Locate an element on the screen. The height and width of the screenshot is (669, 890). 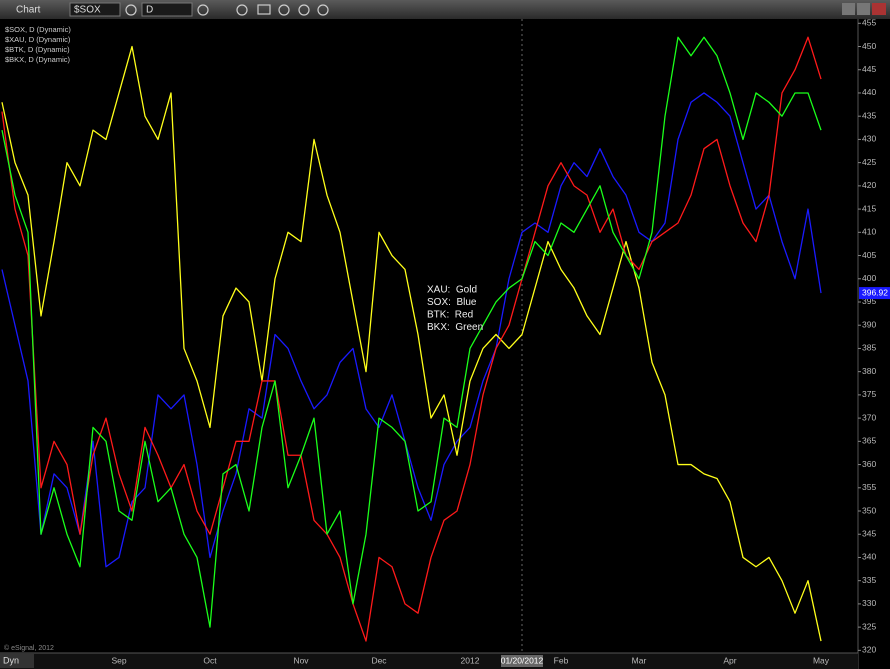
symbol-input: $SOX is located at coordinates (87, 10).